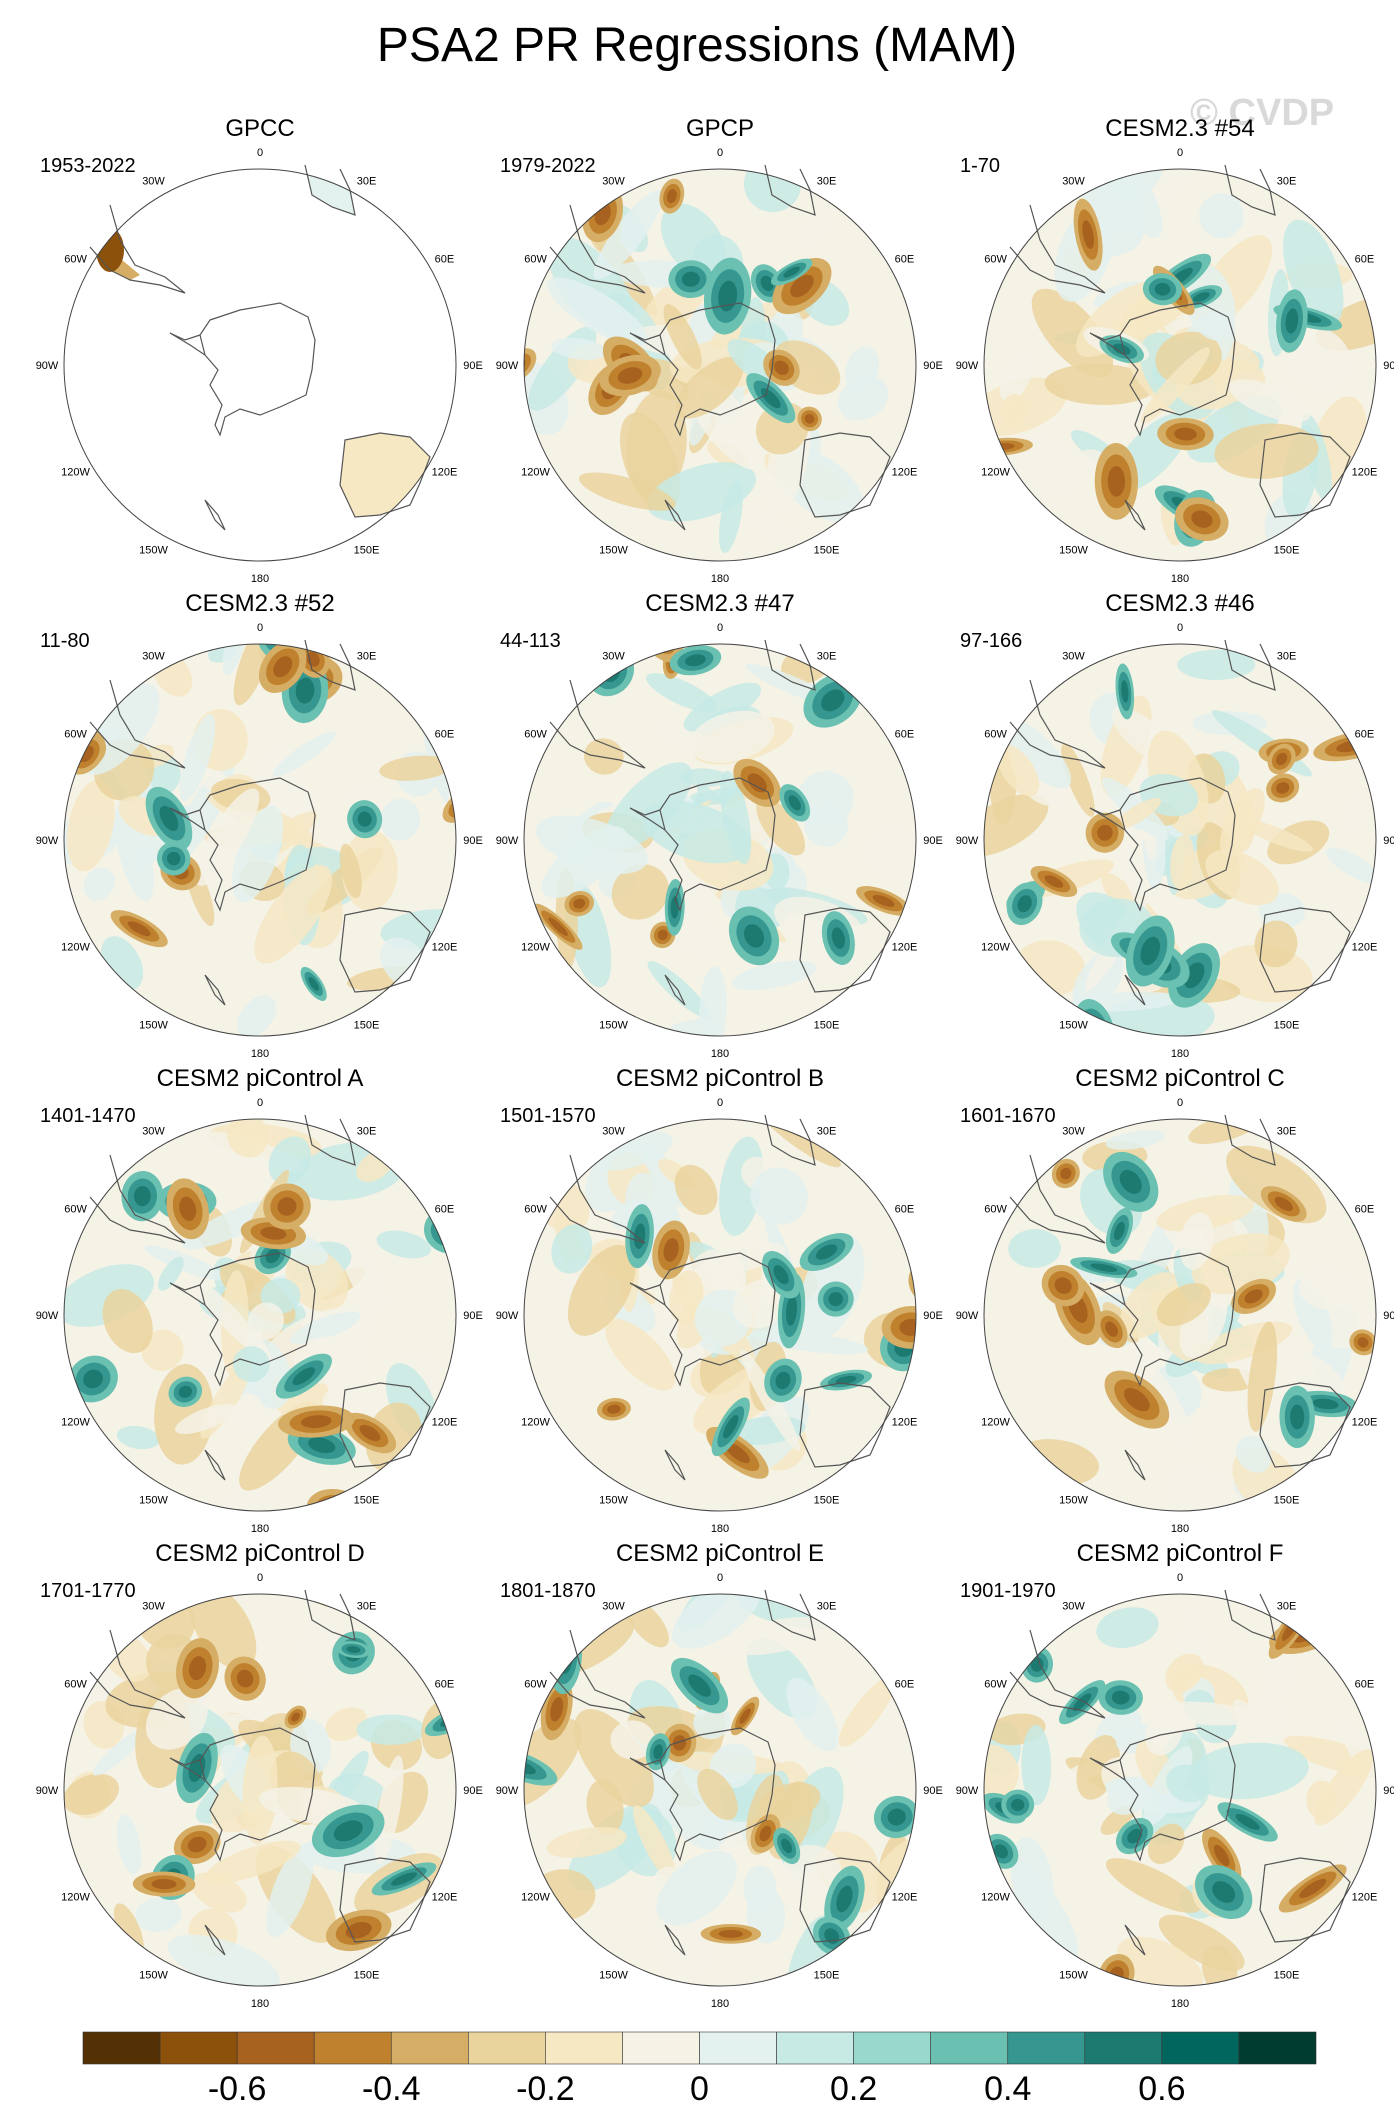  Describe the element at coordinates (1262, 113) in the screenshot. I see `cvdp-watermark: © CVDP` at that location.